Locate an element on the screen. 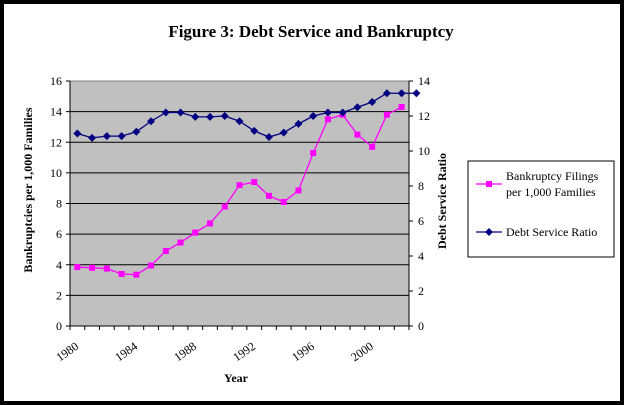 The image size is (624, 405). y-tick-label: 4 is located at coordinates (59, 265).